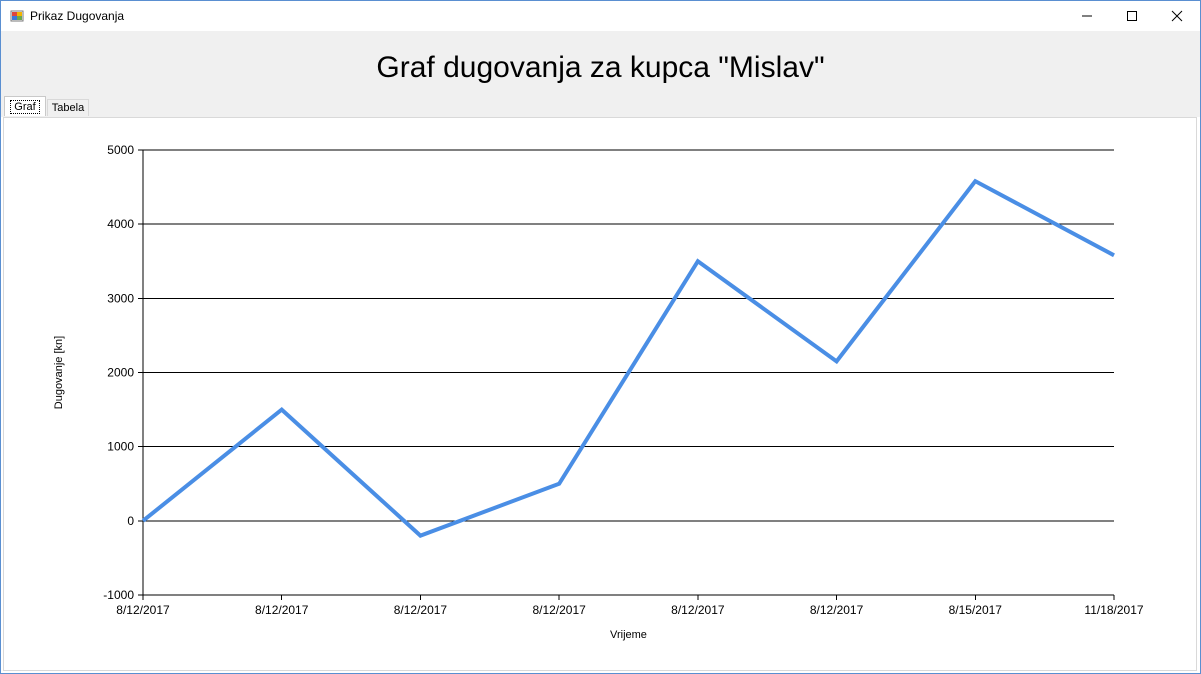  Describe the element at coordinates (628, 635) in the screenshot. I see `x-axis-title: Vrijeme` at that location.